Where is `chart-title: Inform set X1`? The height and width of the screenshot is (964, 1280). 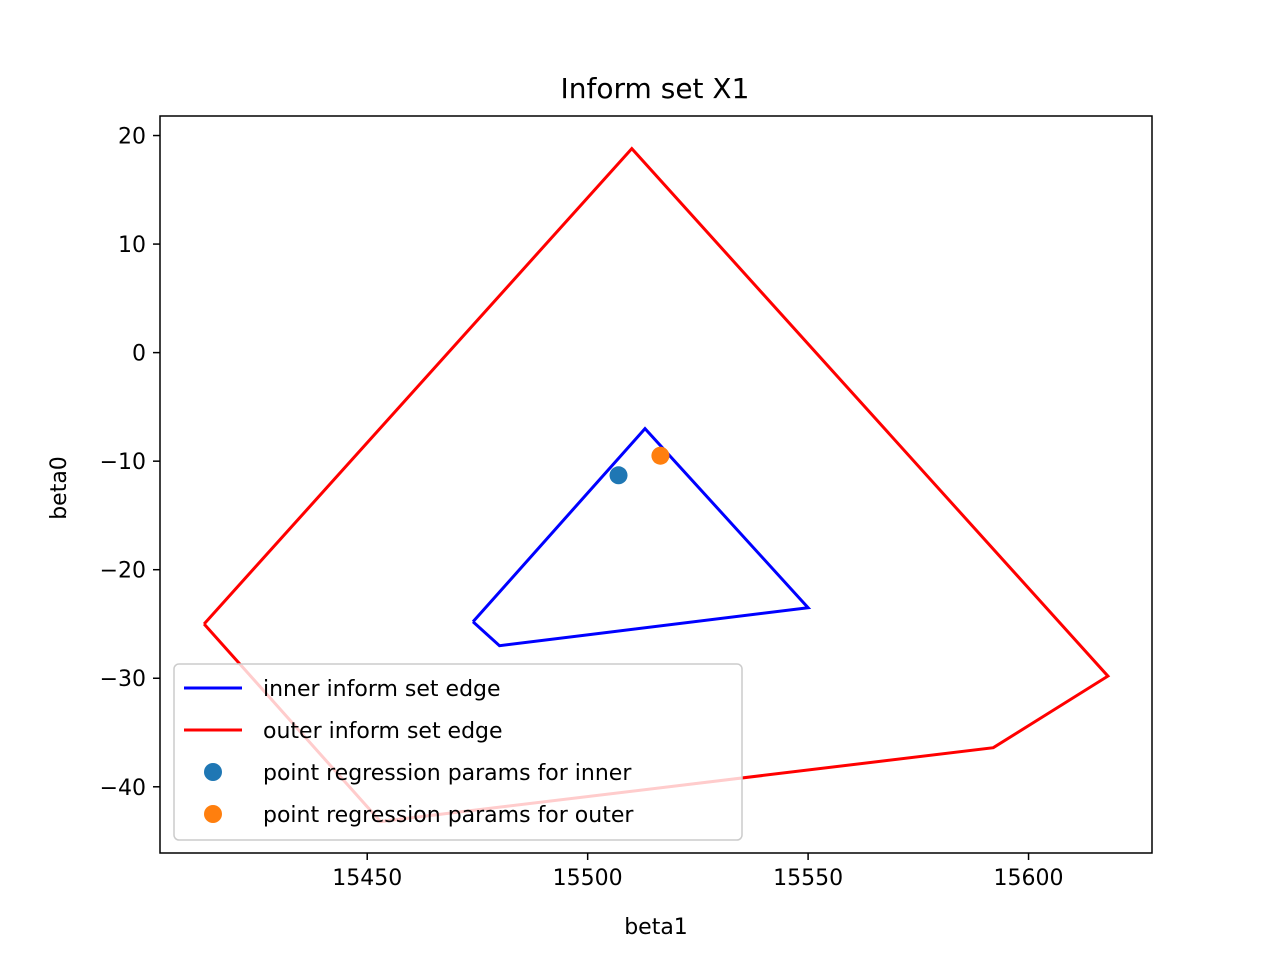 chart-title: Inform set X1 is located at coordinates (655, 88).